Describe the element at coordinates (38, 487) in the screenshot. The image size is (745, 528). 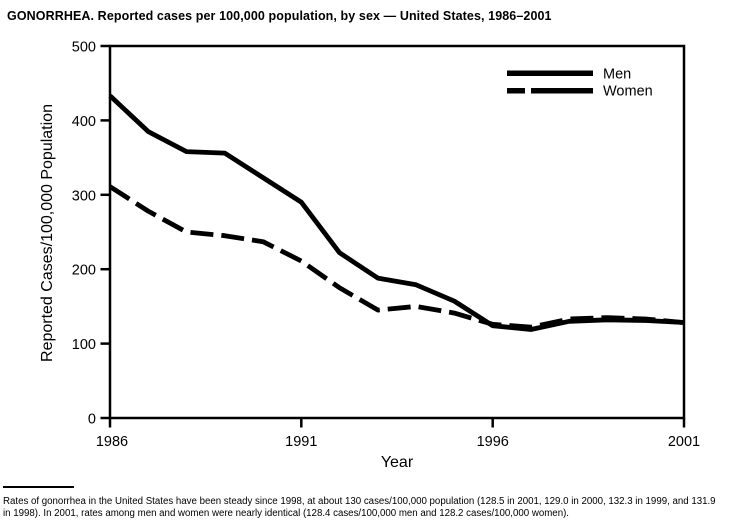
I see `footnote-rule` at that location.